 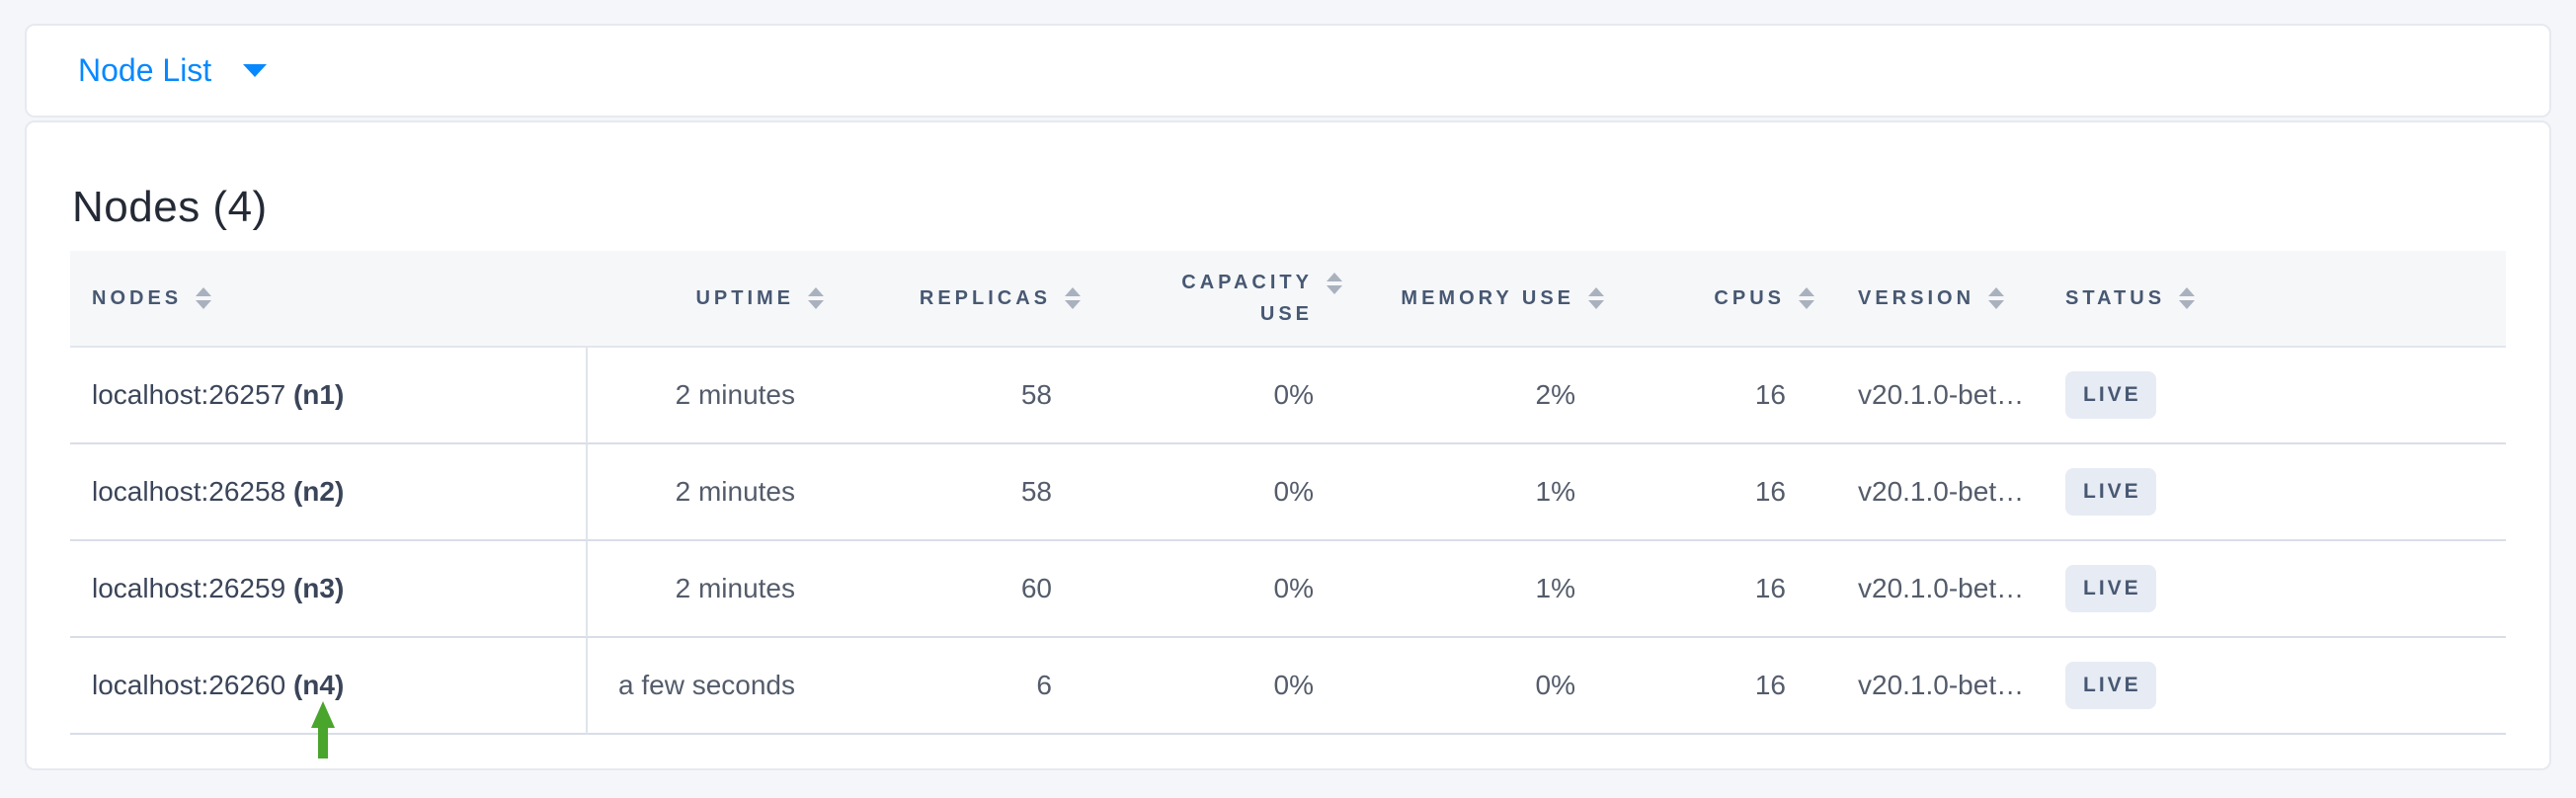 I want to click on column-header-memory-use: MEMORY USE, so click(x=1485, y=299).